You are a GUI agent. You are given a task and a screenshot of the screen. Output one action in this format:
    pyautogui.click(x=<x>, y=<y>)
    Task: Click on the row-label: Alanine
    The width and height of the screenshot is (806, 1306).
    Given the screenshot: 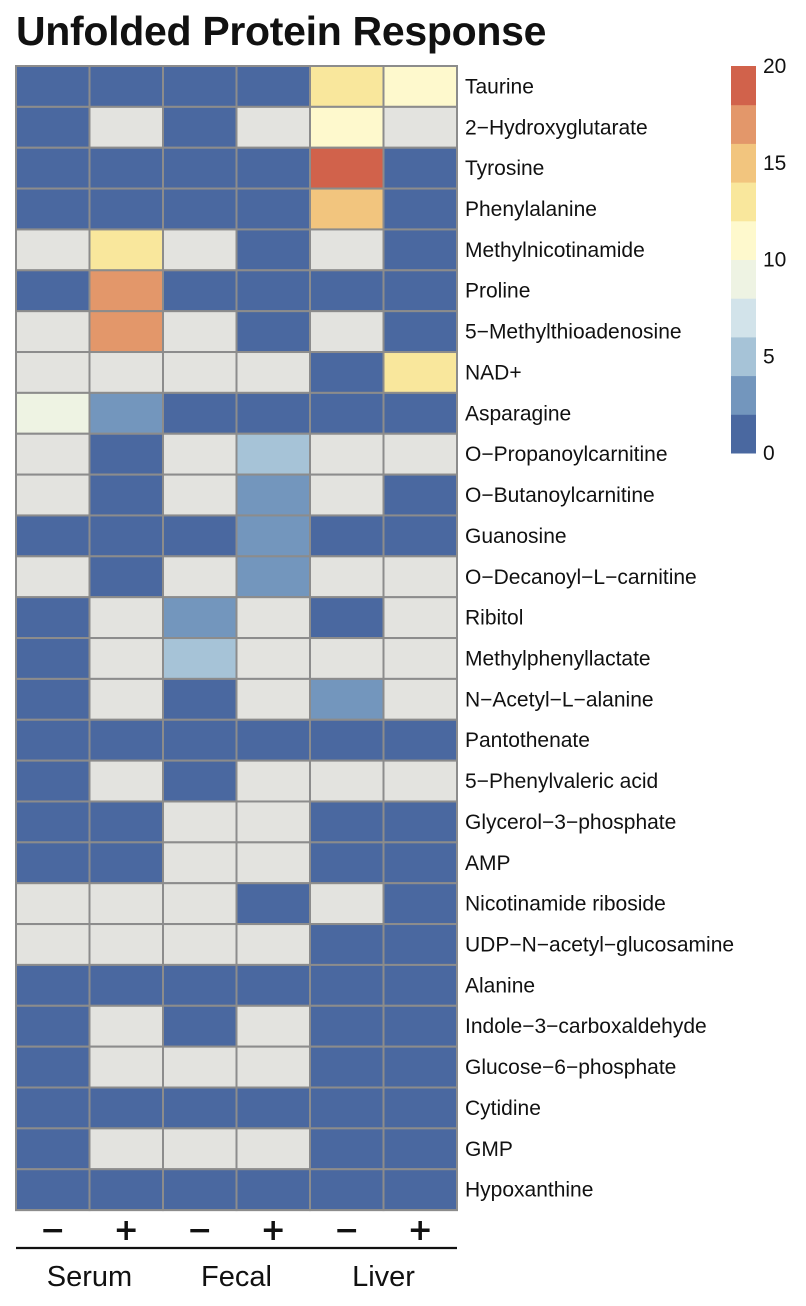 What is the action you would take?
    pyautogui.click(x=500, y=985)
    